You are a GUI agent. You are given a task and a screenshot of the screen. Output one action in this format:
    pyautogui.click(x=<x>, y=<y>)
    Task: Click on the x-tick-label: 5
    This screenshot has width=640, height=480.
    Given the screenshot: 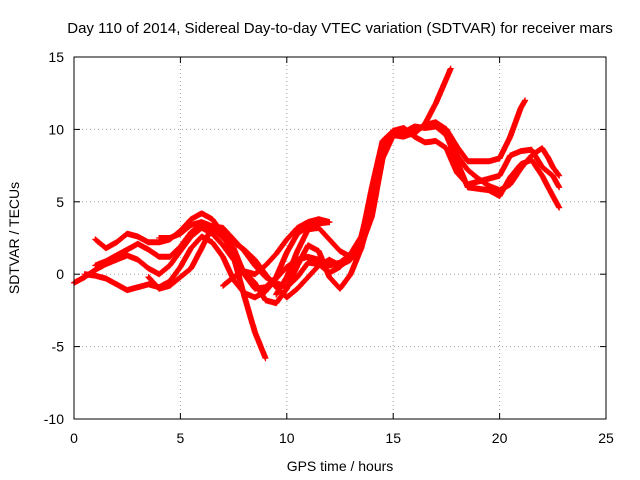 What is the action you would take?
    pyautogui.click(x=181, y=438)
    